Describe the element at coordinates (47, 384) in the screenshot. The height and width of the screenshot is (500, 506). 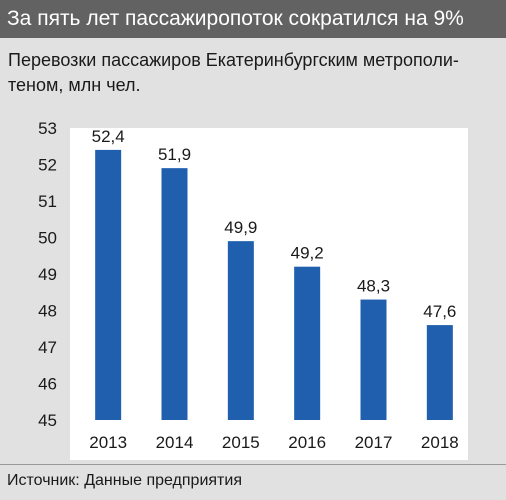
I see `y-tick-label: 46` at that location.